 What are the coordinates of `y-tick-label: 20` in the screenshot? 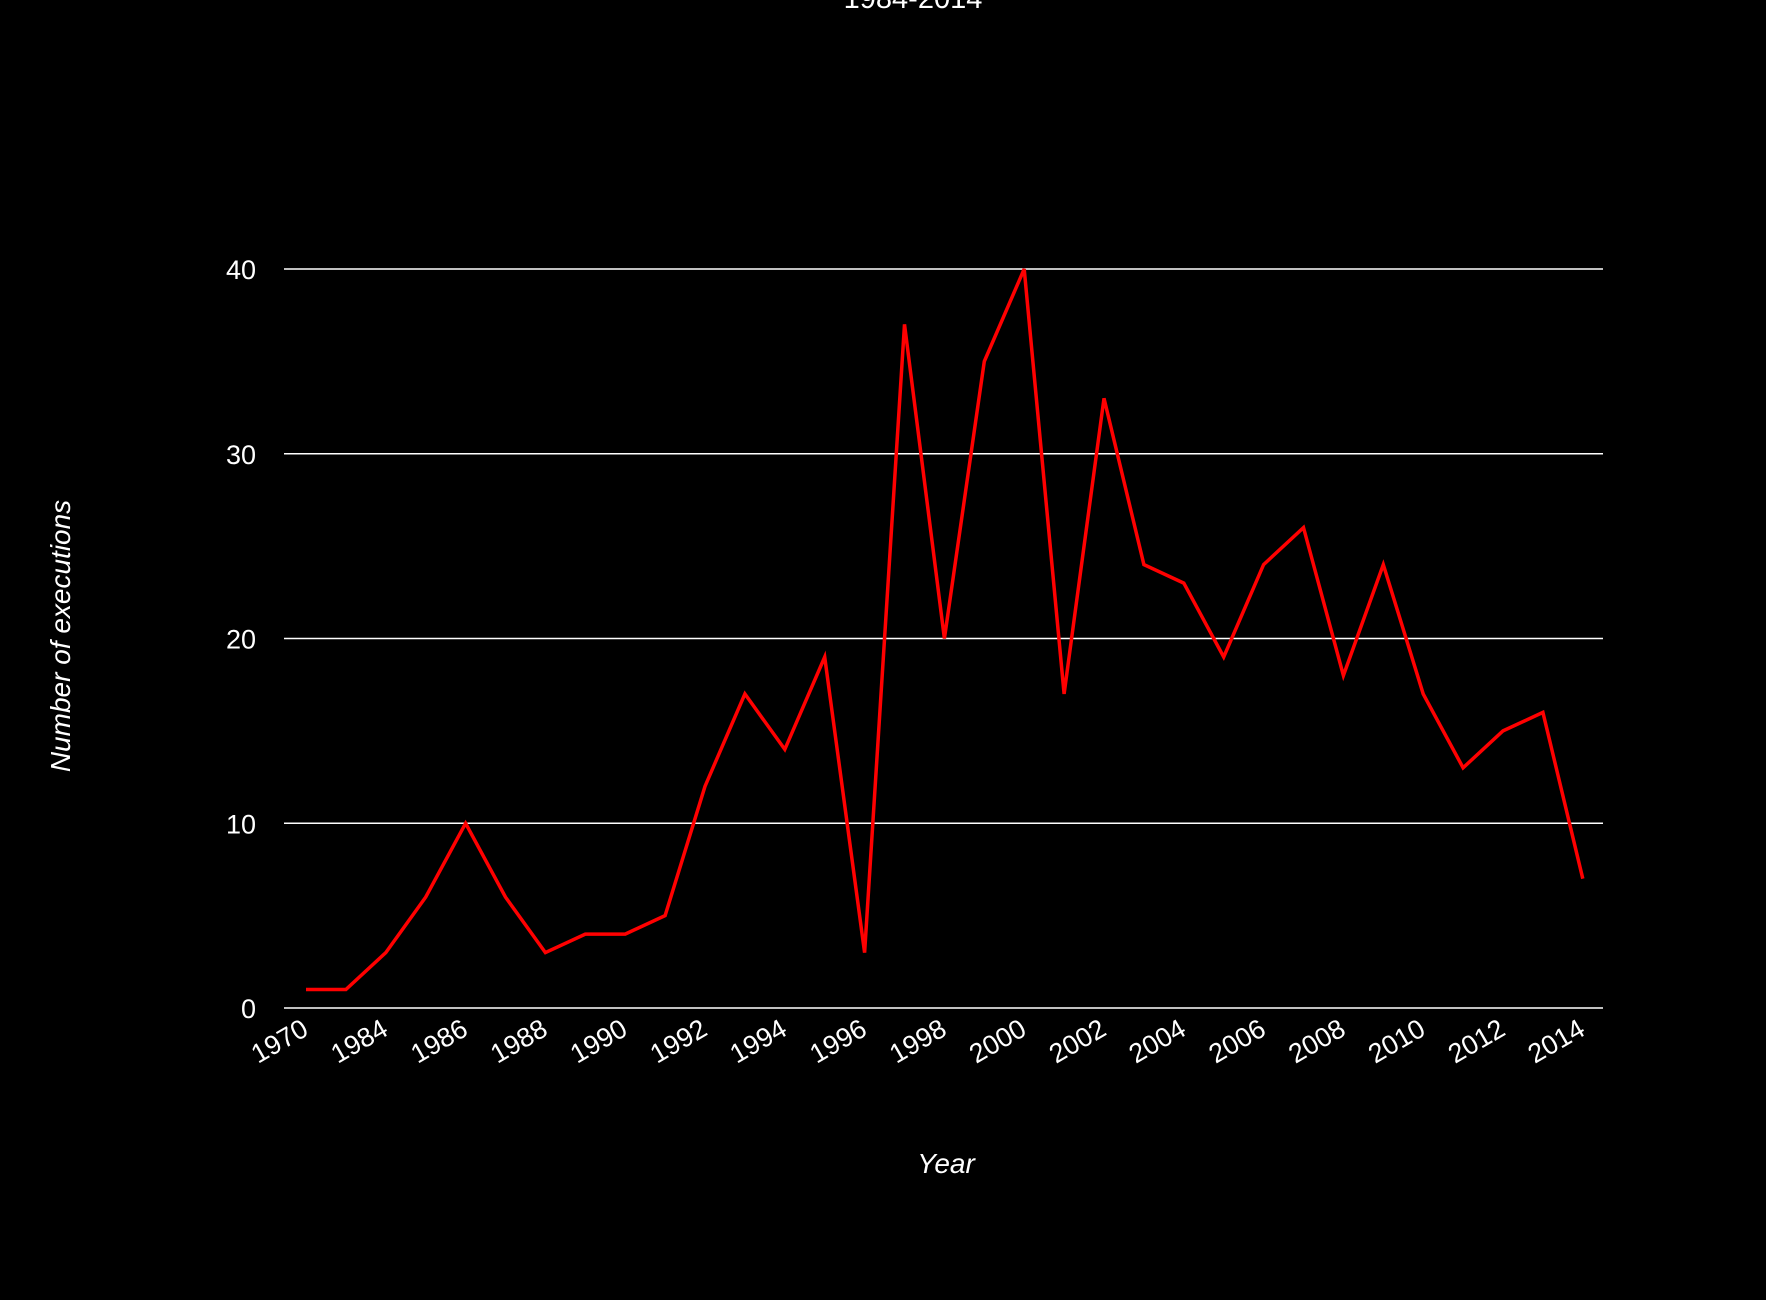 It's located at (241, 640).